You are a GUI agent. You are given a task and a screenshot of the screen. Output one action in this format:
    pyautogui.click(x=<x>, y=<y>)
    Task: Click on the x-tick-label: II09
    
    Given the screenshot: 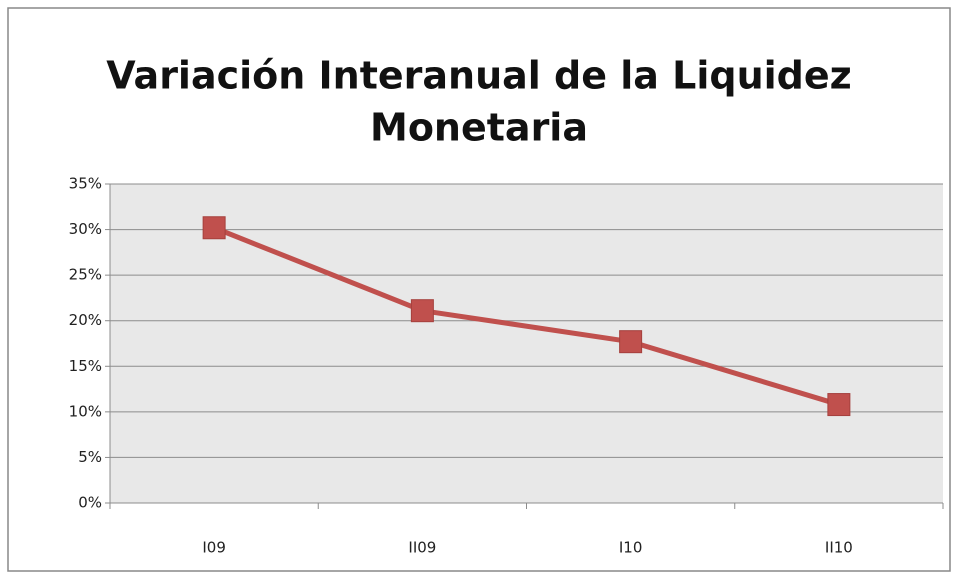 What is the action you would take?
    pyautogui.click(x=422, y=548)
    